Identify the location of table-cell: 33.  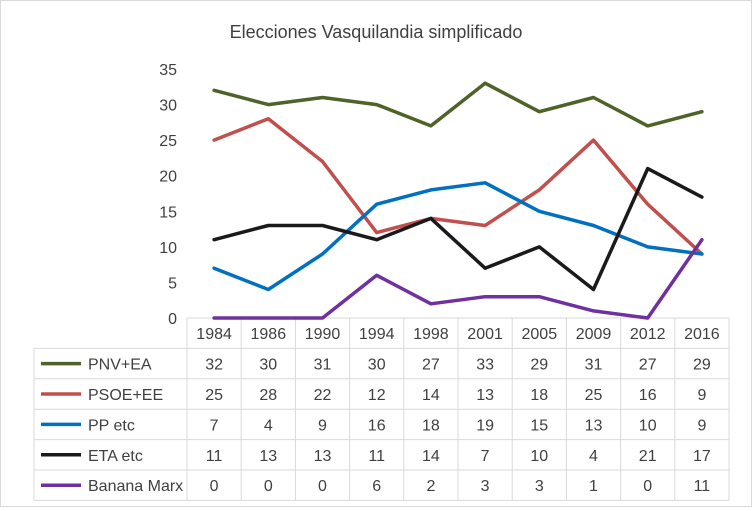
(485, 365).